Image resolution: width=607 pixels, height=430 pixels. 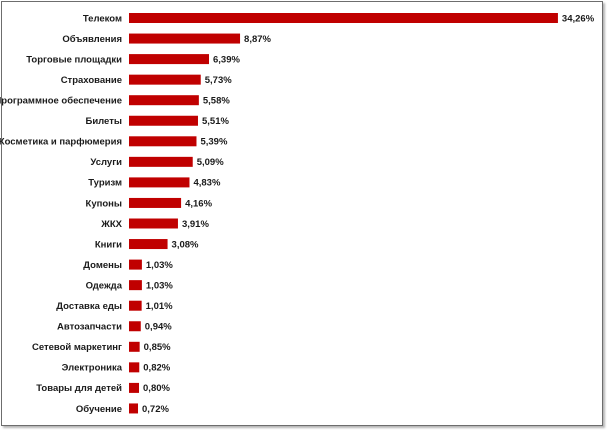 I want to click on category-label: Купоны, so click(x=104, y=203).